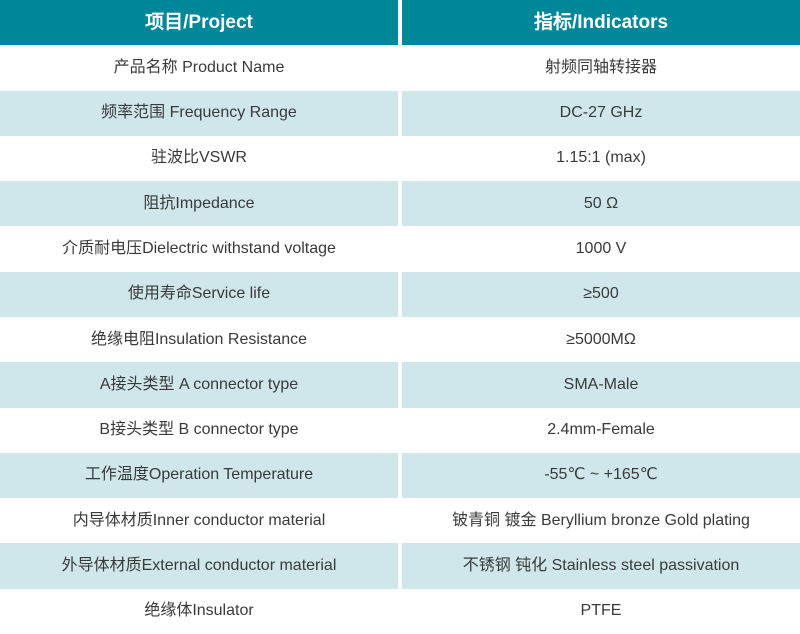 The height and width of the screenshot is (634, 800). What do you see at coordinates (199, 521) in the screenshot?
I see `project-cell: 内导体材质Inner conductor material` at bounding box center [199, 521].